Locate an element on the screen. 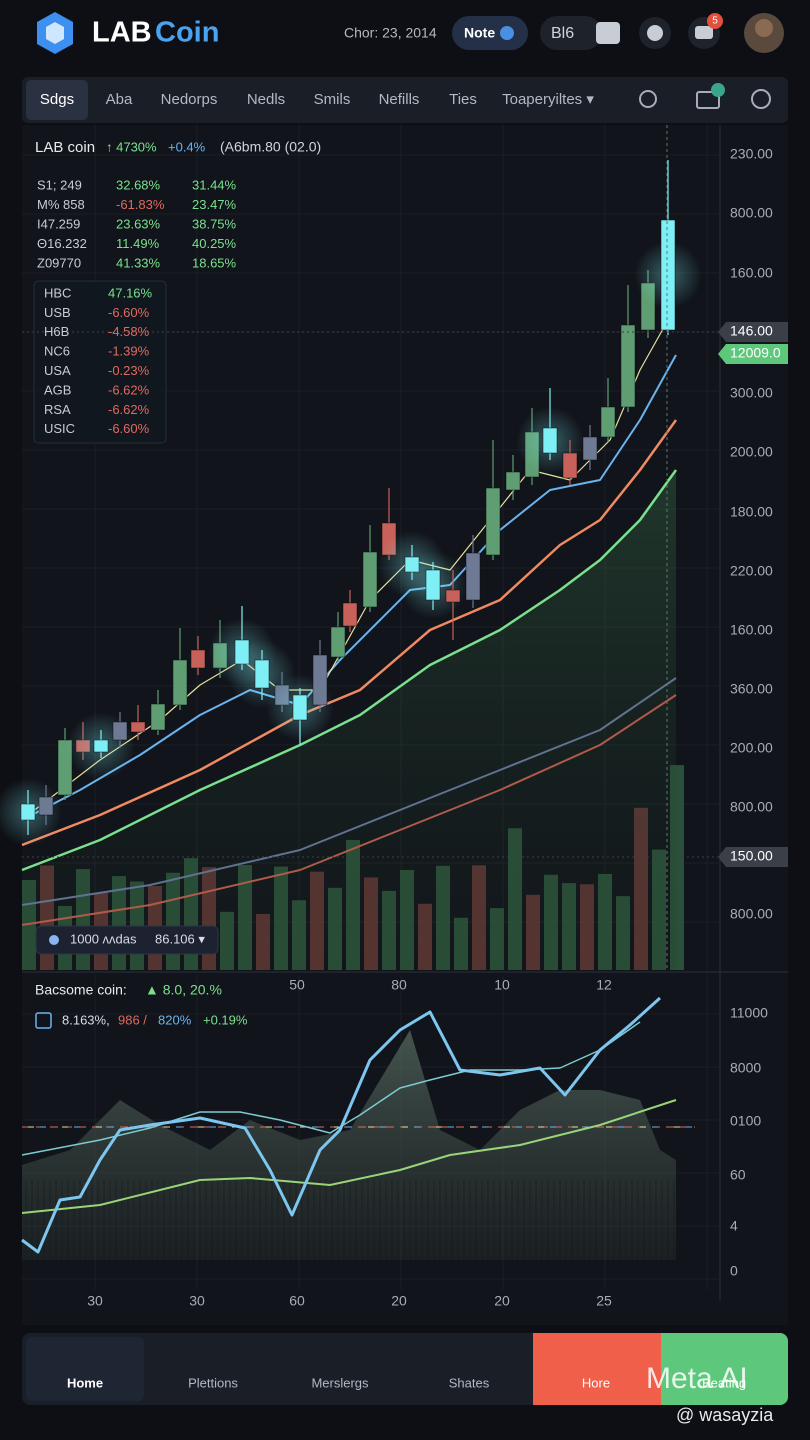  nav-green is located at coordinates (724, 1369).